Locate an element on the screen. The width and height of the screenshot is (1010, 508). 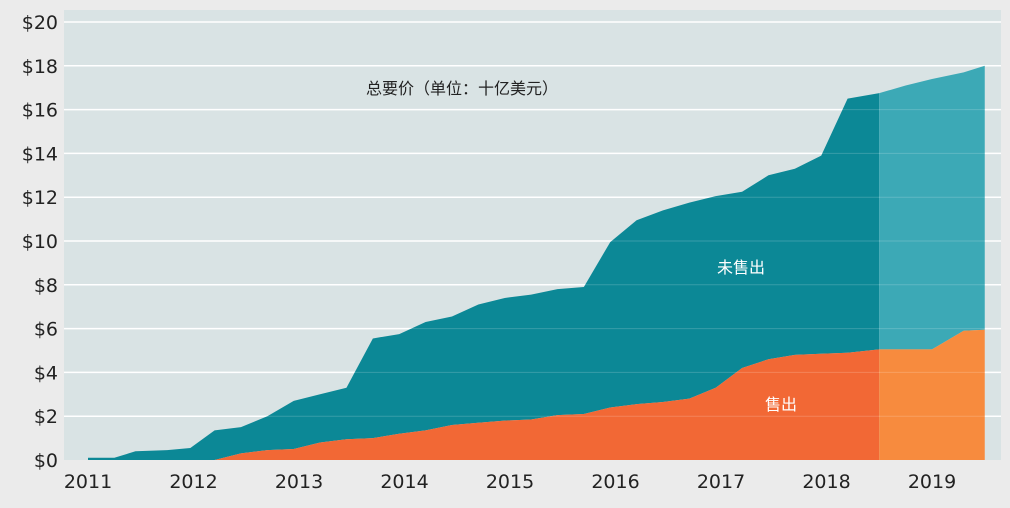
area-sold-projected is located at coordinates (932, 394).